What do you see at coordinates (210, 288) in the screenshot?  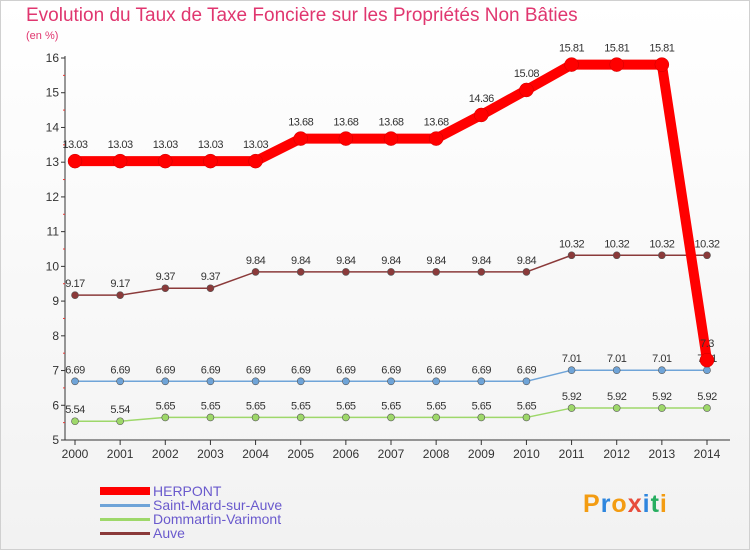 I see `data-point-auve-2003` at bounding box center [210, 288].